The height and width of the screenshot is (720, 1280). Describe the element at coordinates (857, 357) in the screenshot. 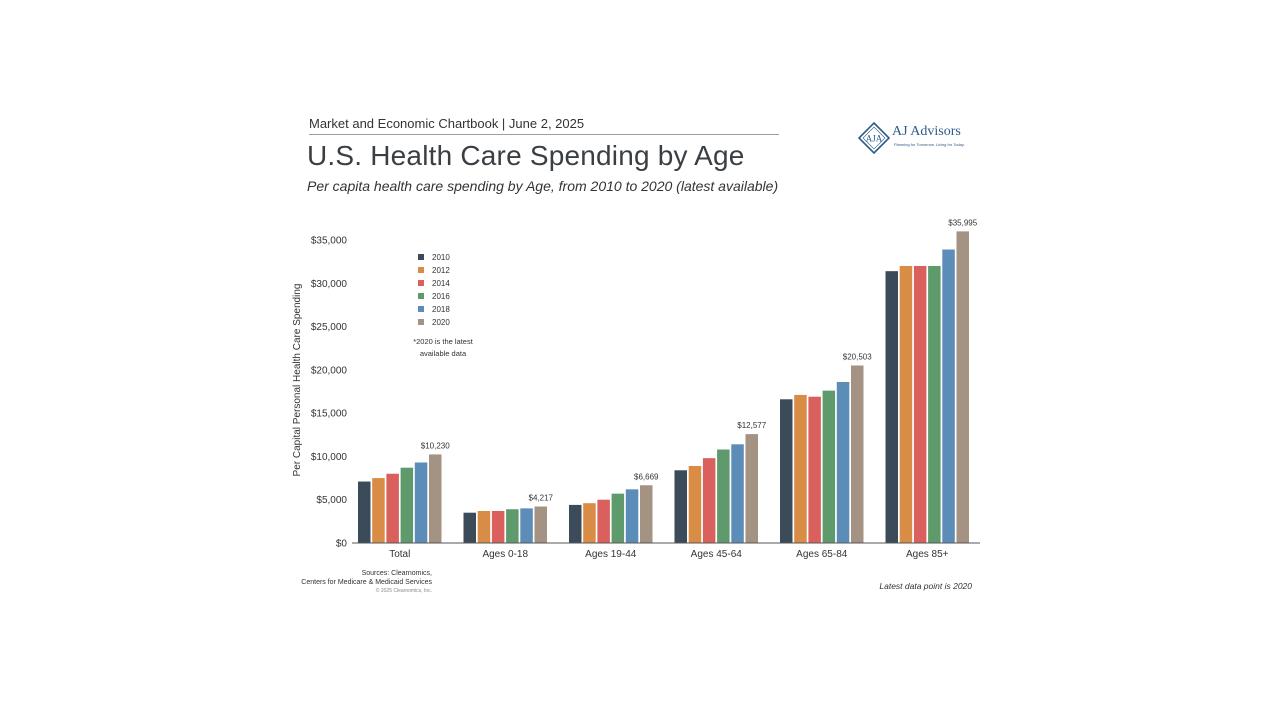

I see `data-label: $20,503` at that location.